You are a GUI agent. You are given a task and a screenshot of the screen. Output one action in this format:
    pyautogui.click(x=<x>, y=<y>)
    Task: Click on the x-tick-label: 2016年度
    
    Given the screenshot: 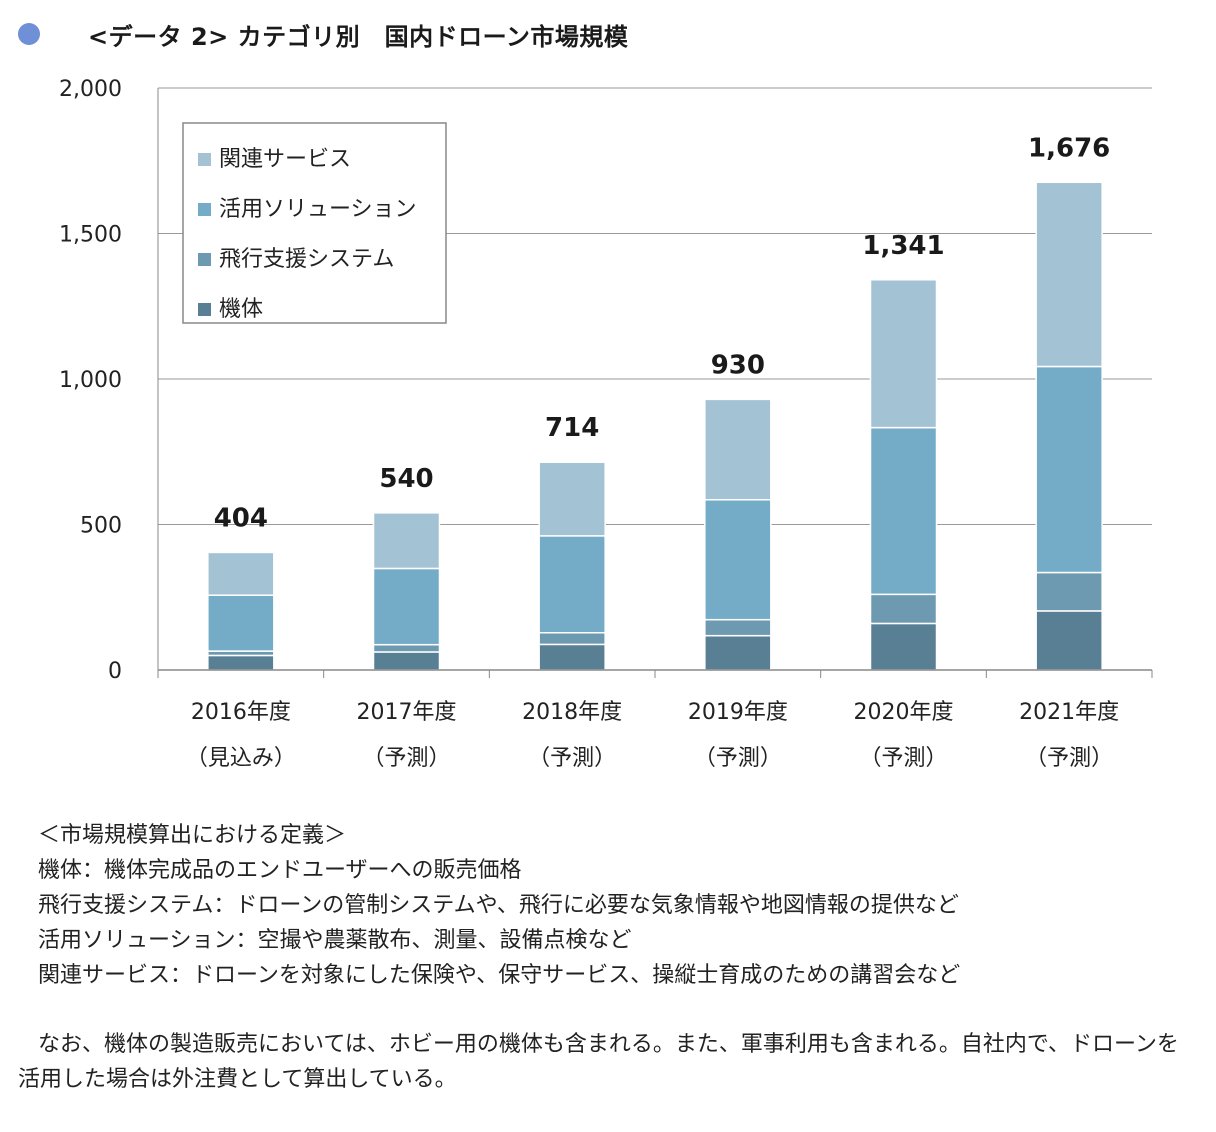 What is the action you would take?
    pyautogui.click(x=241, y=712)
    